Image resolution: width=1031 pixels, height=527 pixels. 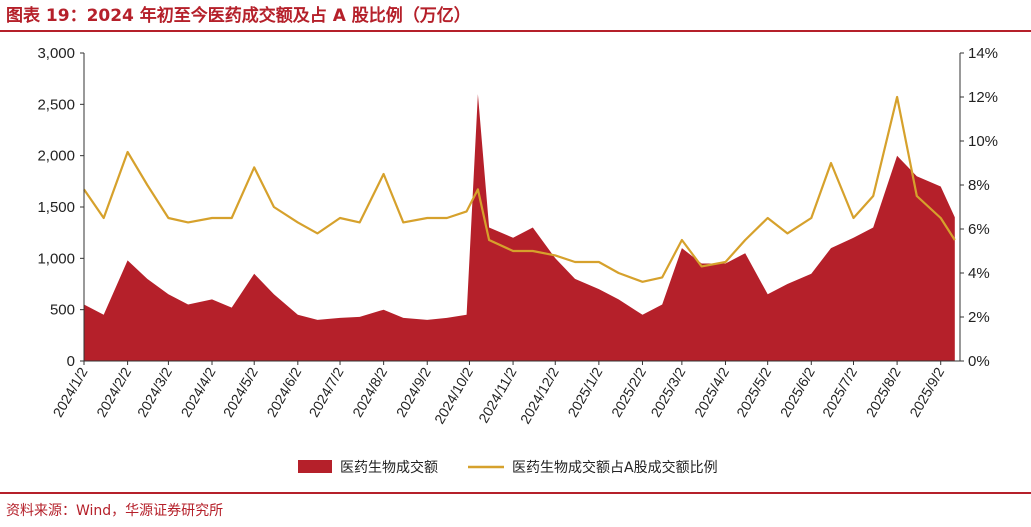 What do you see at coordinates (983, 97) in the screenshot?
I see `y-right-tick-label: 12%` at bounding box center [983, 97].